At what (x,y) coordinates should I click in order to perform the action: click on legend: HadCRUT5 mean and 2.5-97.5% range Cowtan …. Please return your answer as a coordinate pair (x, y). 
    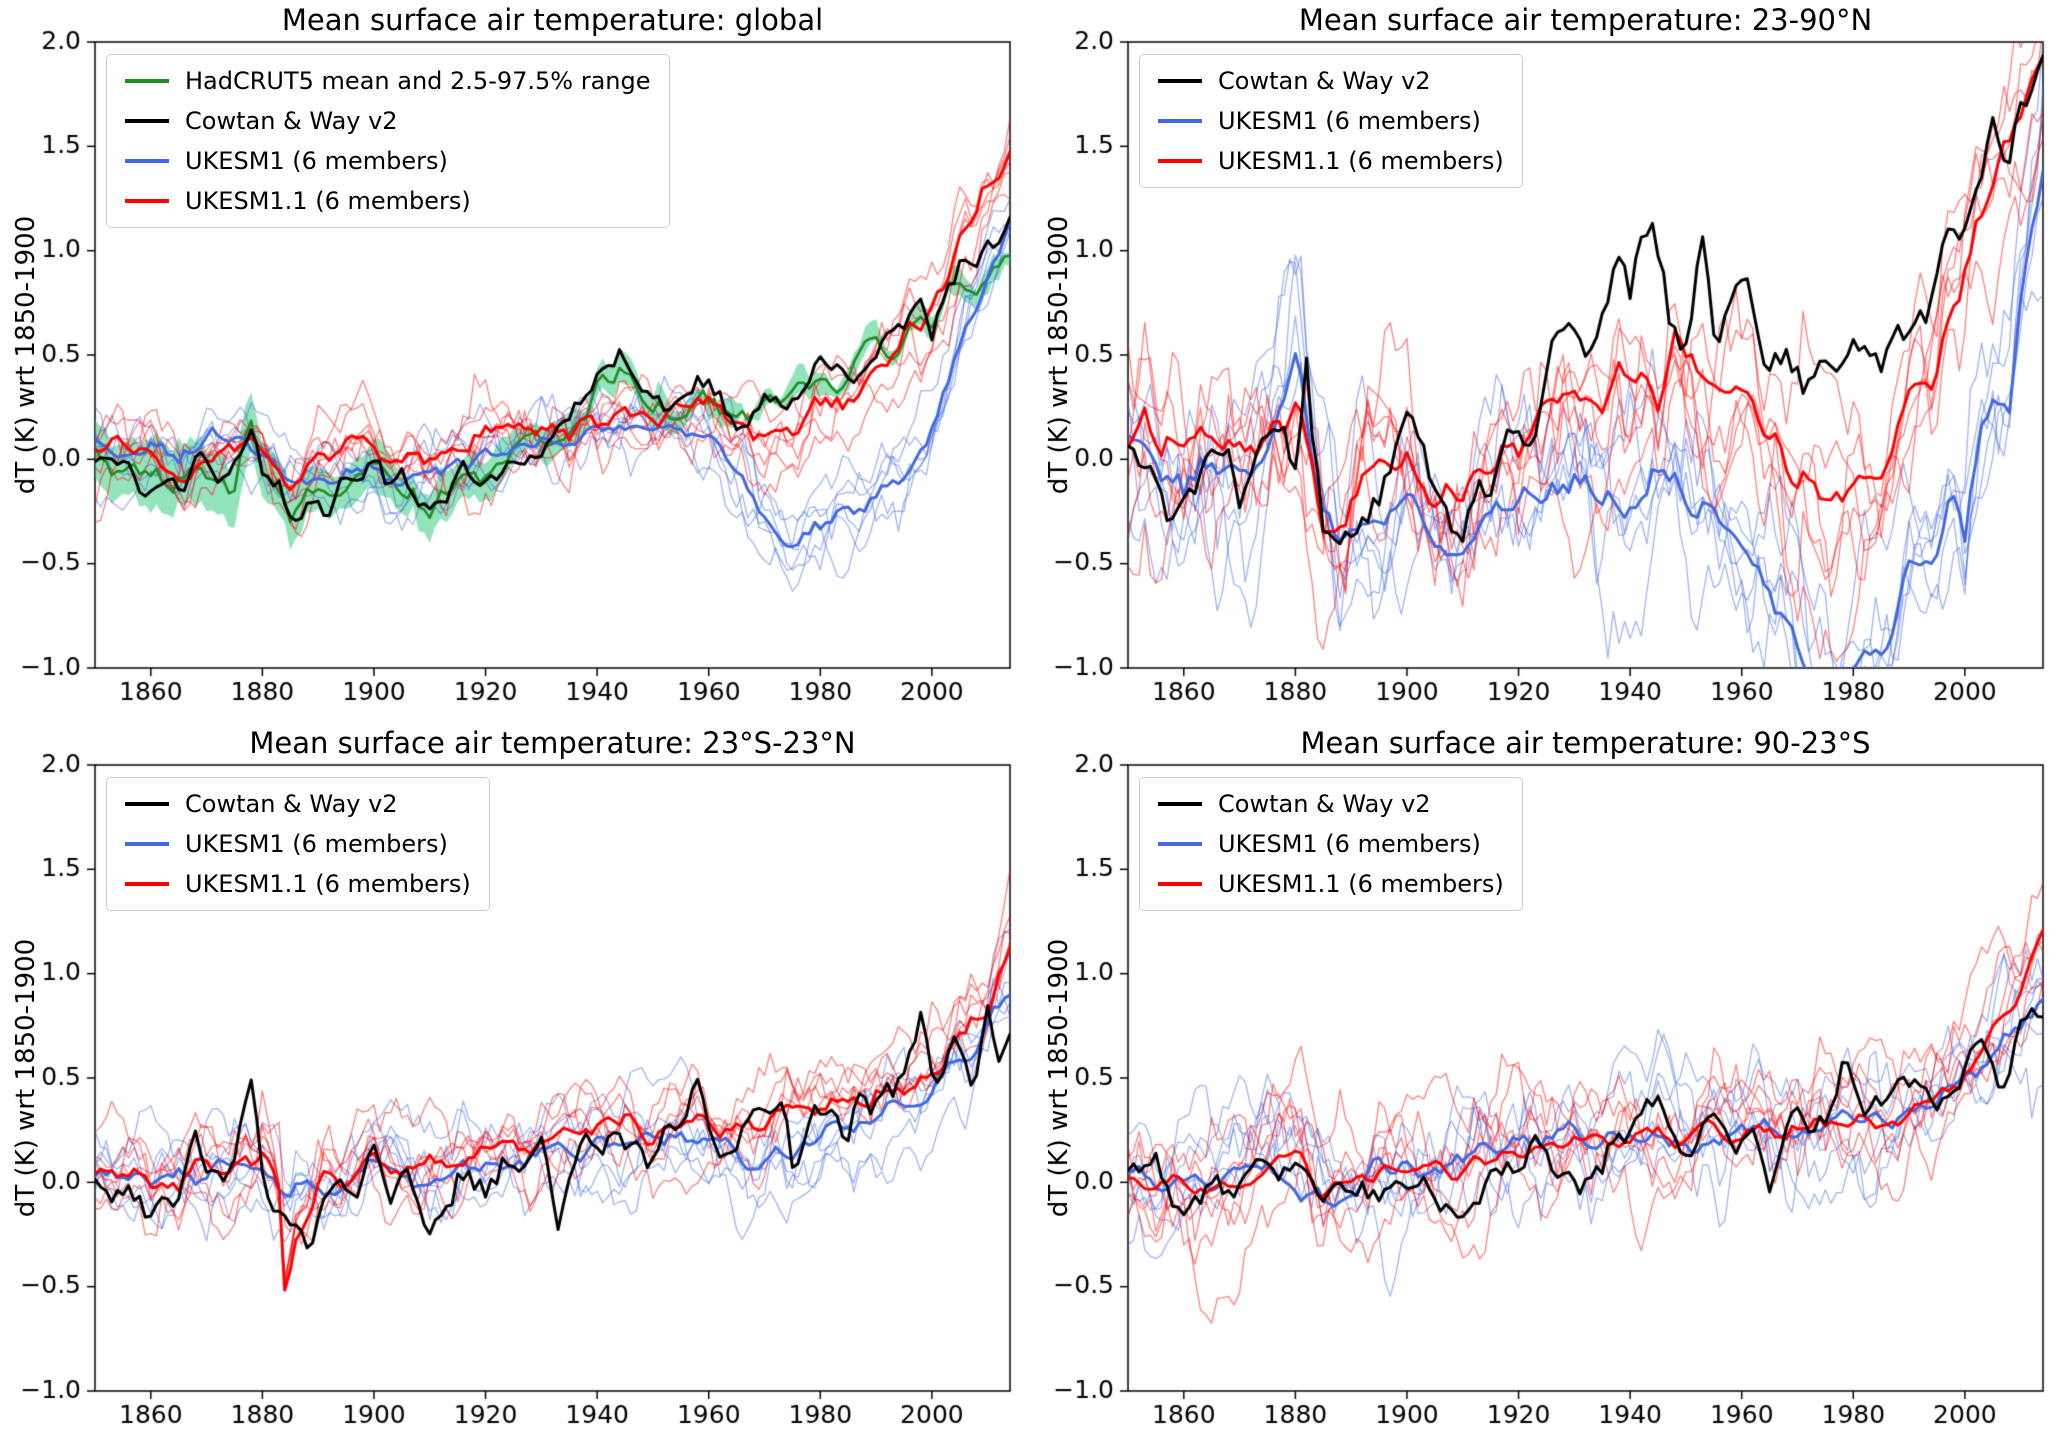
    Looking at the image, I should click on (388, 141).